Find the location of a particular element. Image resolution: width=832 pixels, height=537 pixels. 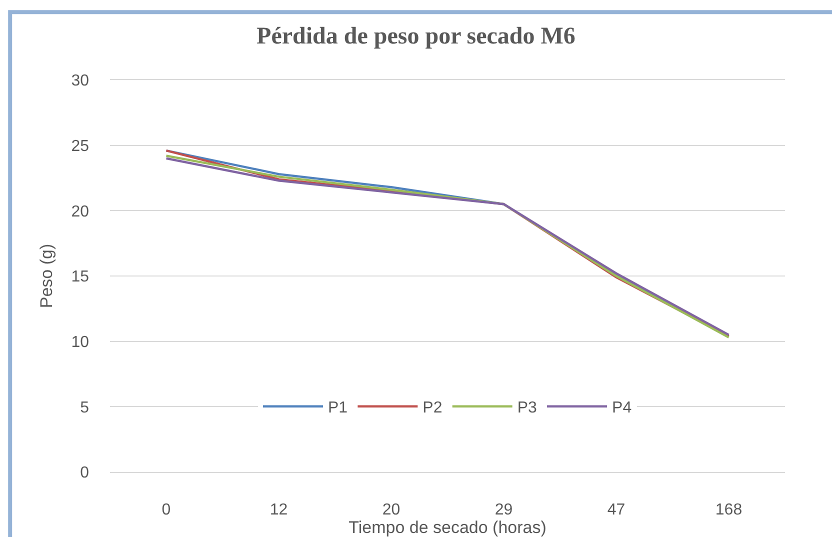

x-axis-title: Tiempo de secado (horas) is located at coordinates (447, 527).